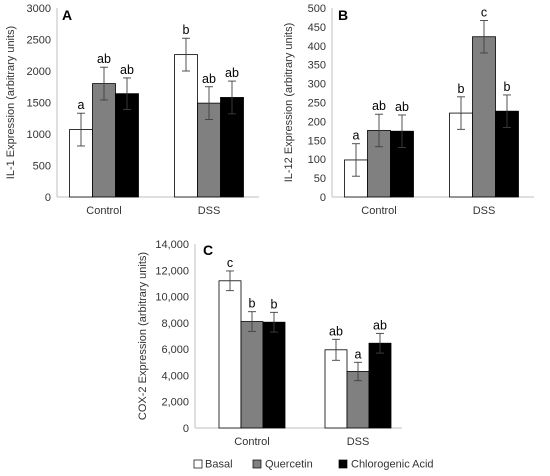 This screenshot has width=550, height=476. What do you see at coordinates (39, 135) in the screenshot?
I see `y-tick-label: 1000` at bounding box center [39, 135].